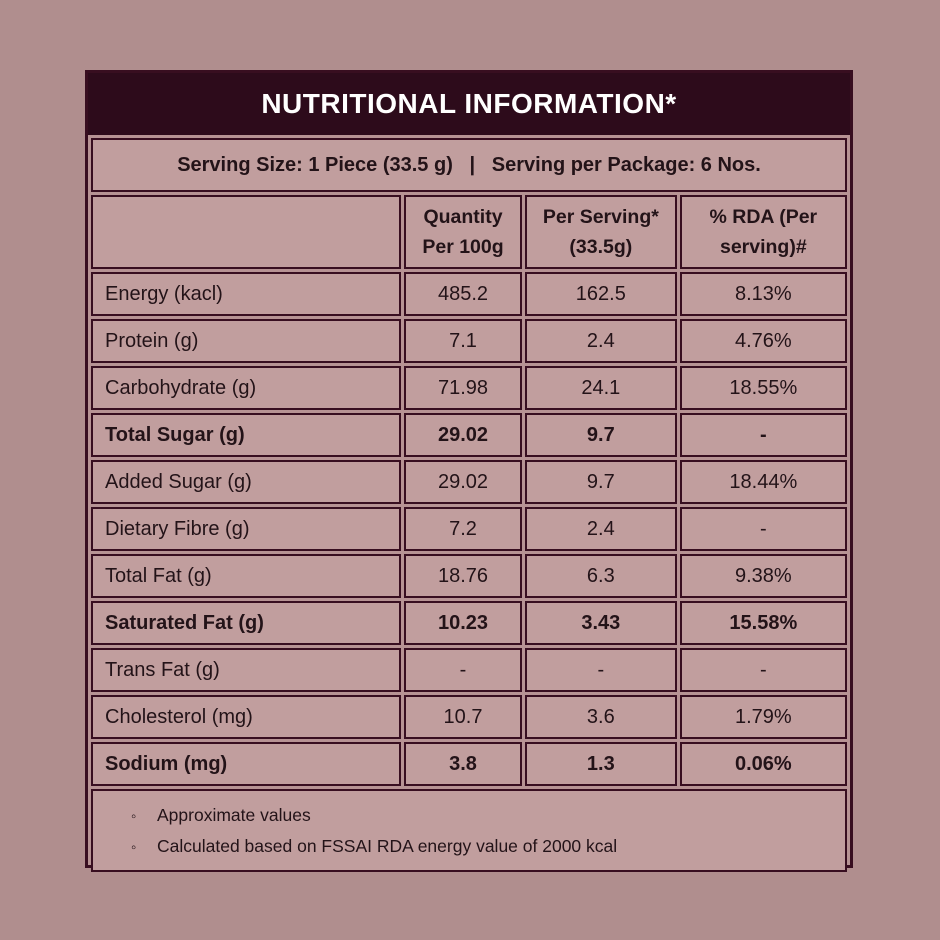  I want to click on value-per-serving: 6.3, so click(601, 576).